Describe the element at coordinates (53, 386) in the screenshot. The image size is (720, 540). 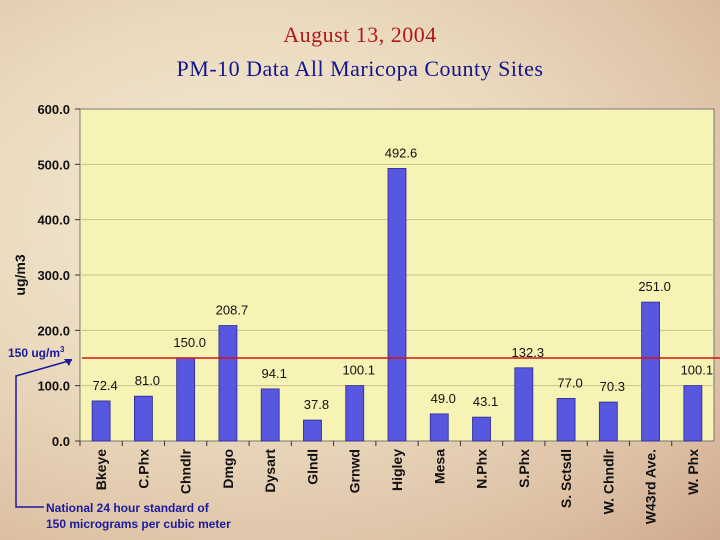
I see `y-tick-label: 100.0` at that location.